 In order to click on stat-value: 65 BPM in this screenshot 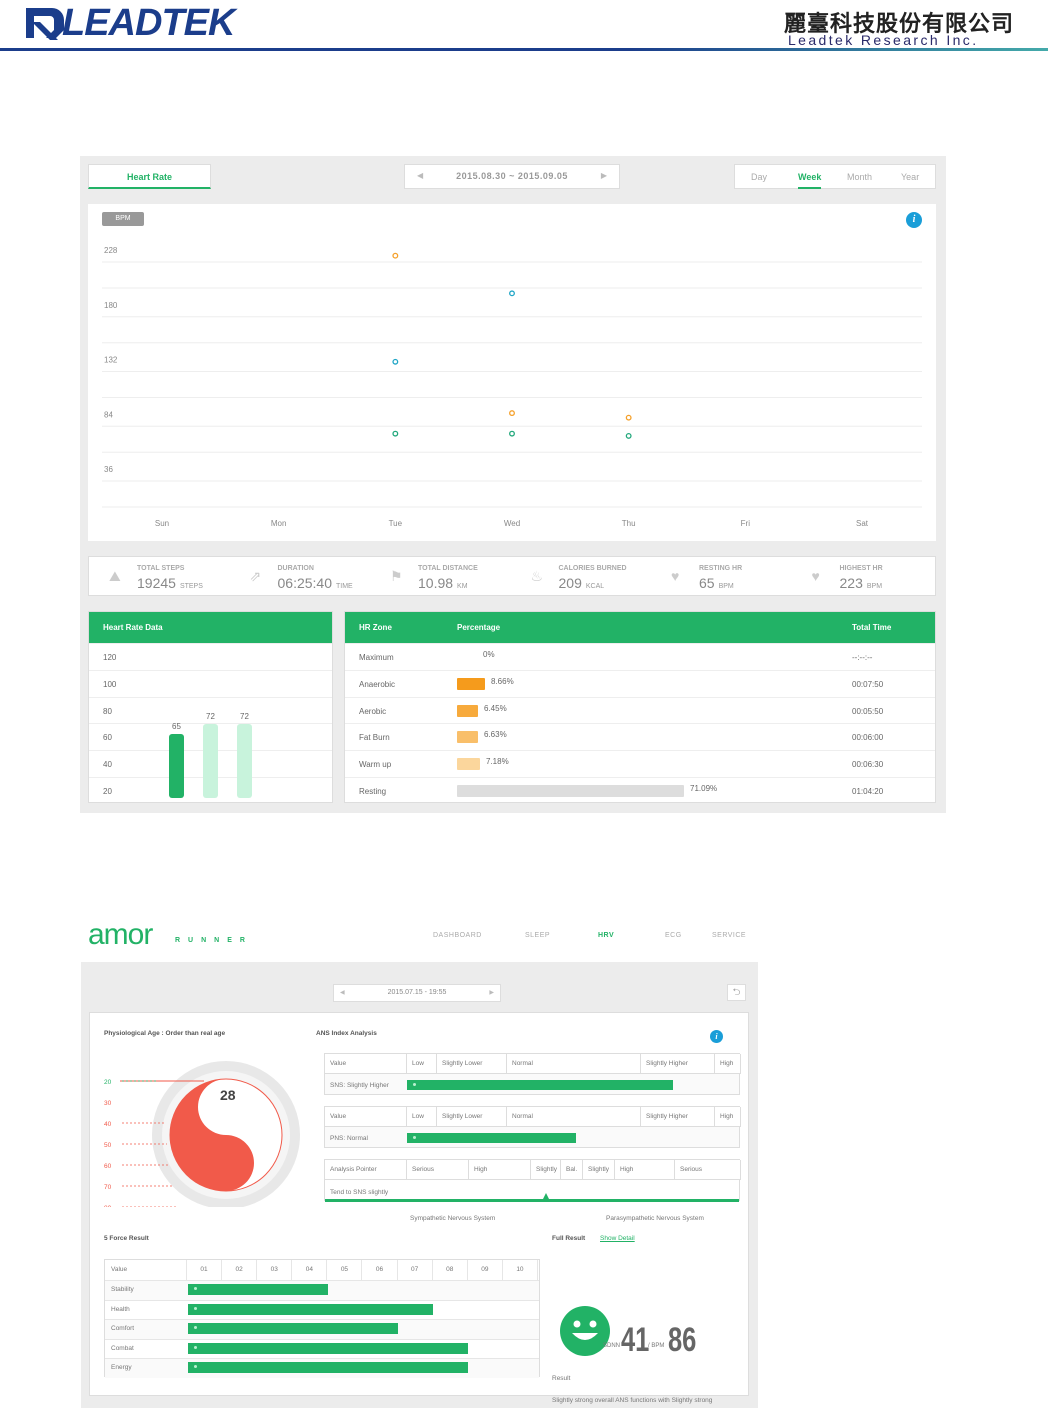, I will do `click(716, 583)`.